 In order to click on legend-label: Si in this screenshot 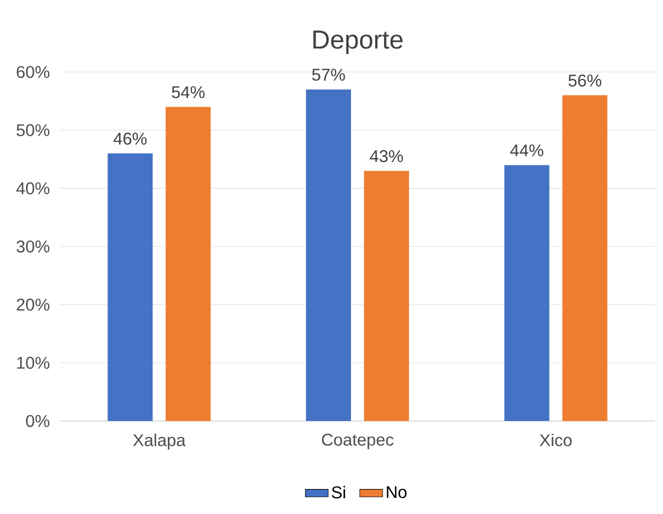, I will do `click(339, 492)`.